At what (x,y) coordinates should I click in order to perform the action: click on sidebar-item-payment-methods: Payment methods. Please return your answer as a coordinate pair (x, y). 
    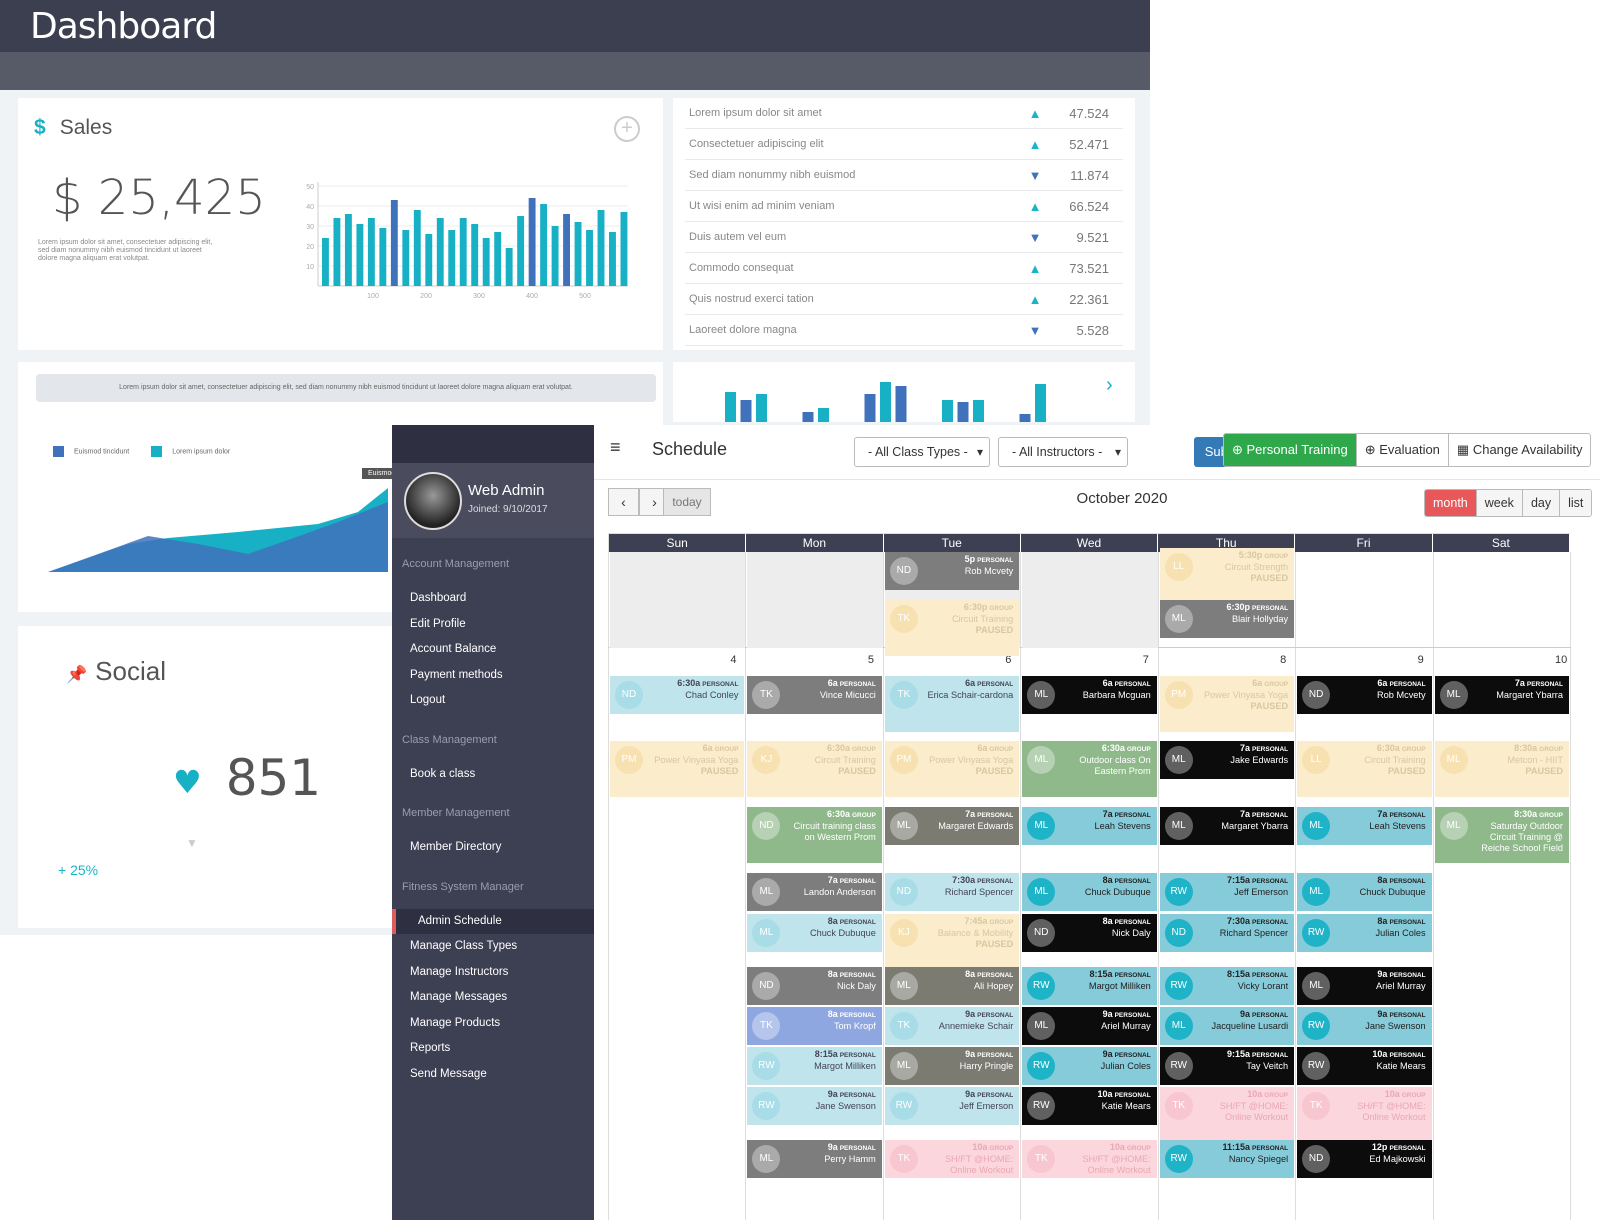
    Looking at the image, I should click on (456, 674).